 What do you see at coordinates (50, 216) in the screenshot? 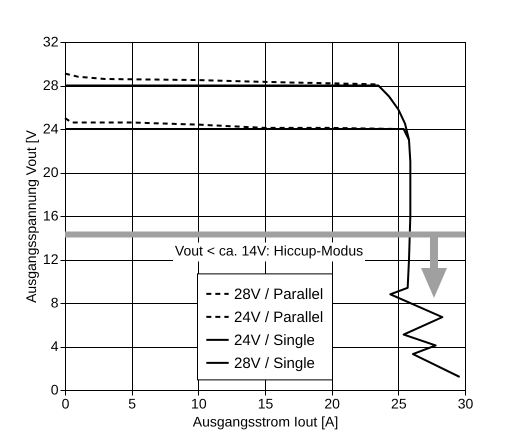
I see `y-tick-label: 16` at bounding box center [50, 216].